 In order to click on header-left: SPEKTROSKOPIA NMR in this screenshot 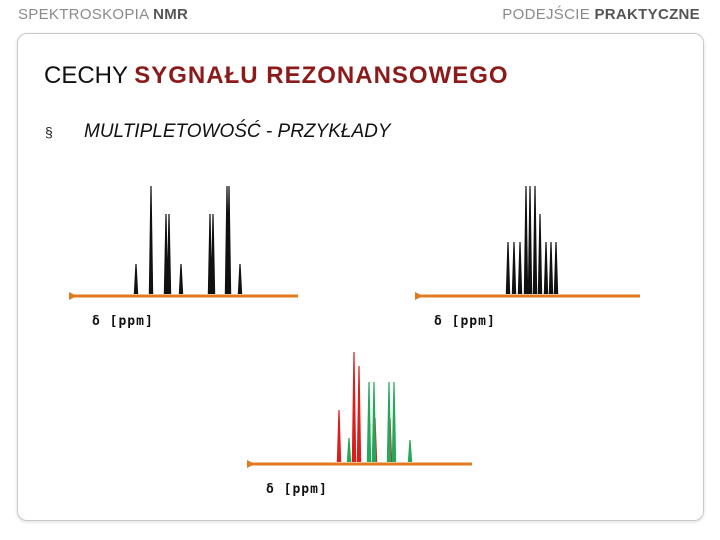, I will do `click(103, 14)`.